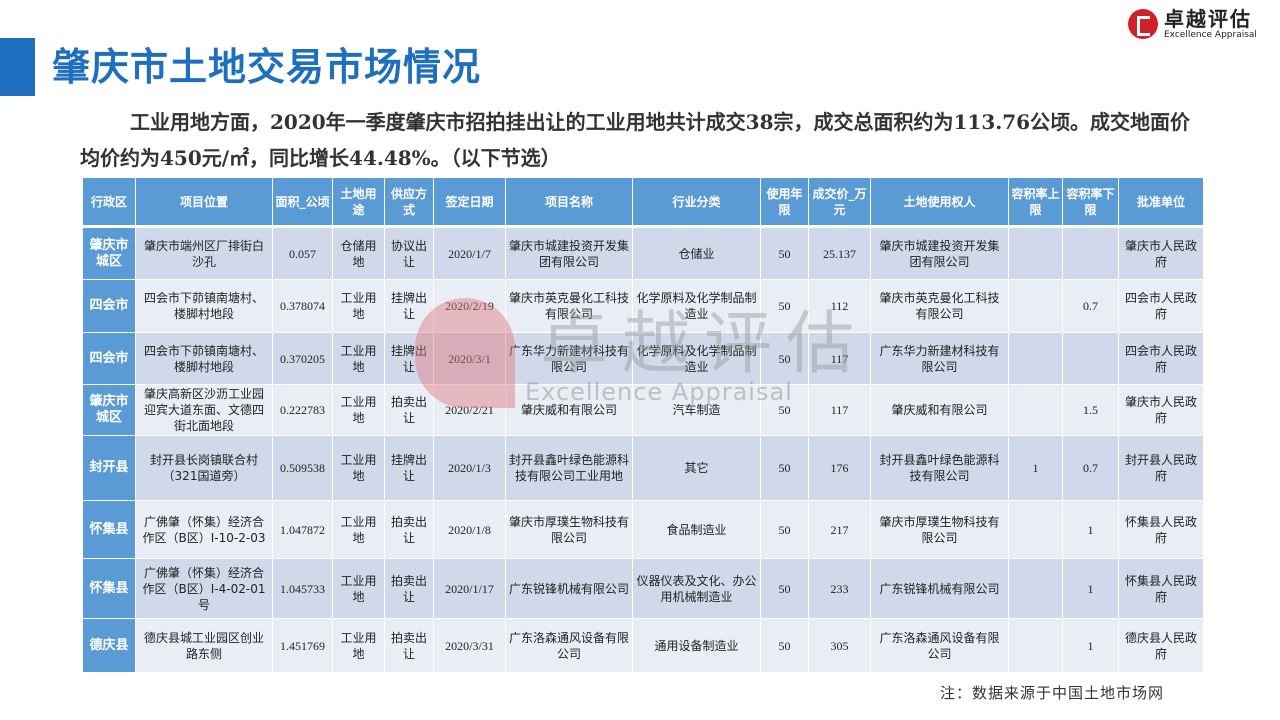 This screenshot has height=720, width=1280. Describe the element at coordinates (939, 468) in the screenshot. I see `table-cell: 封开县鑫叶绿色能源科技有限公司` at that location.